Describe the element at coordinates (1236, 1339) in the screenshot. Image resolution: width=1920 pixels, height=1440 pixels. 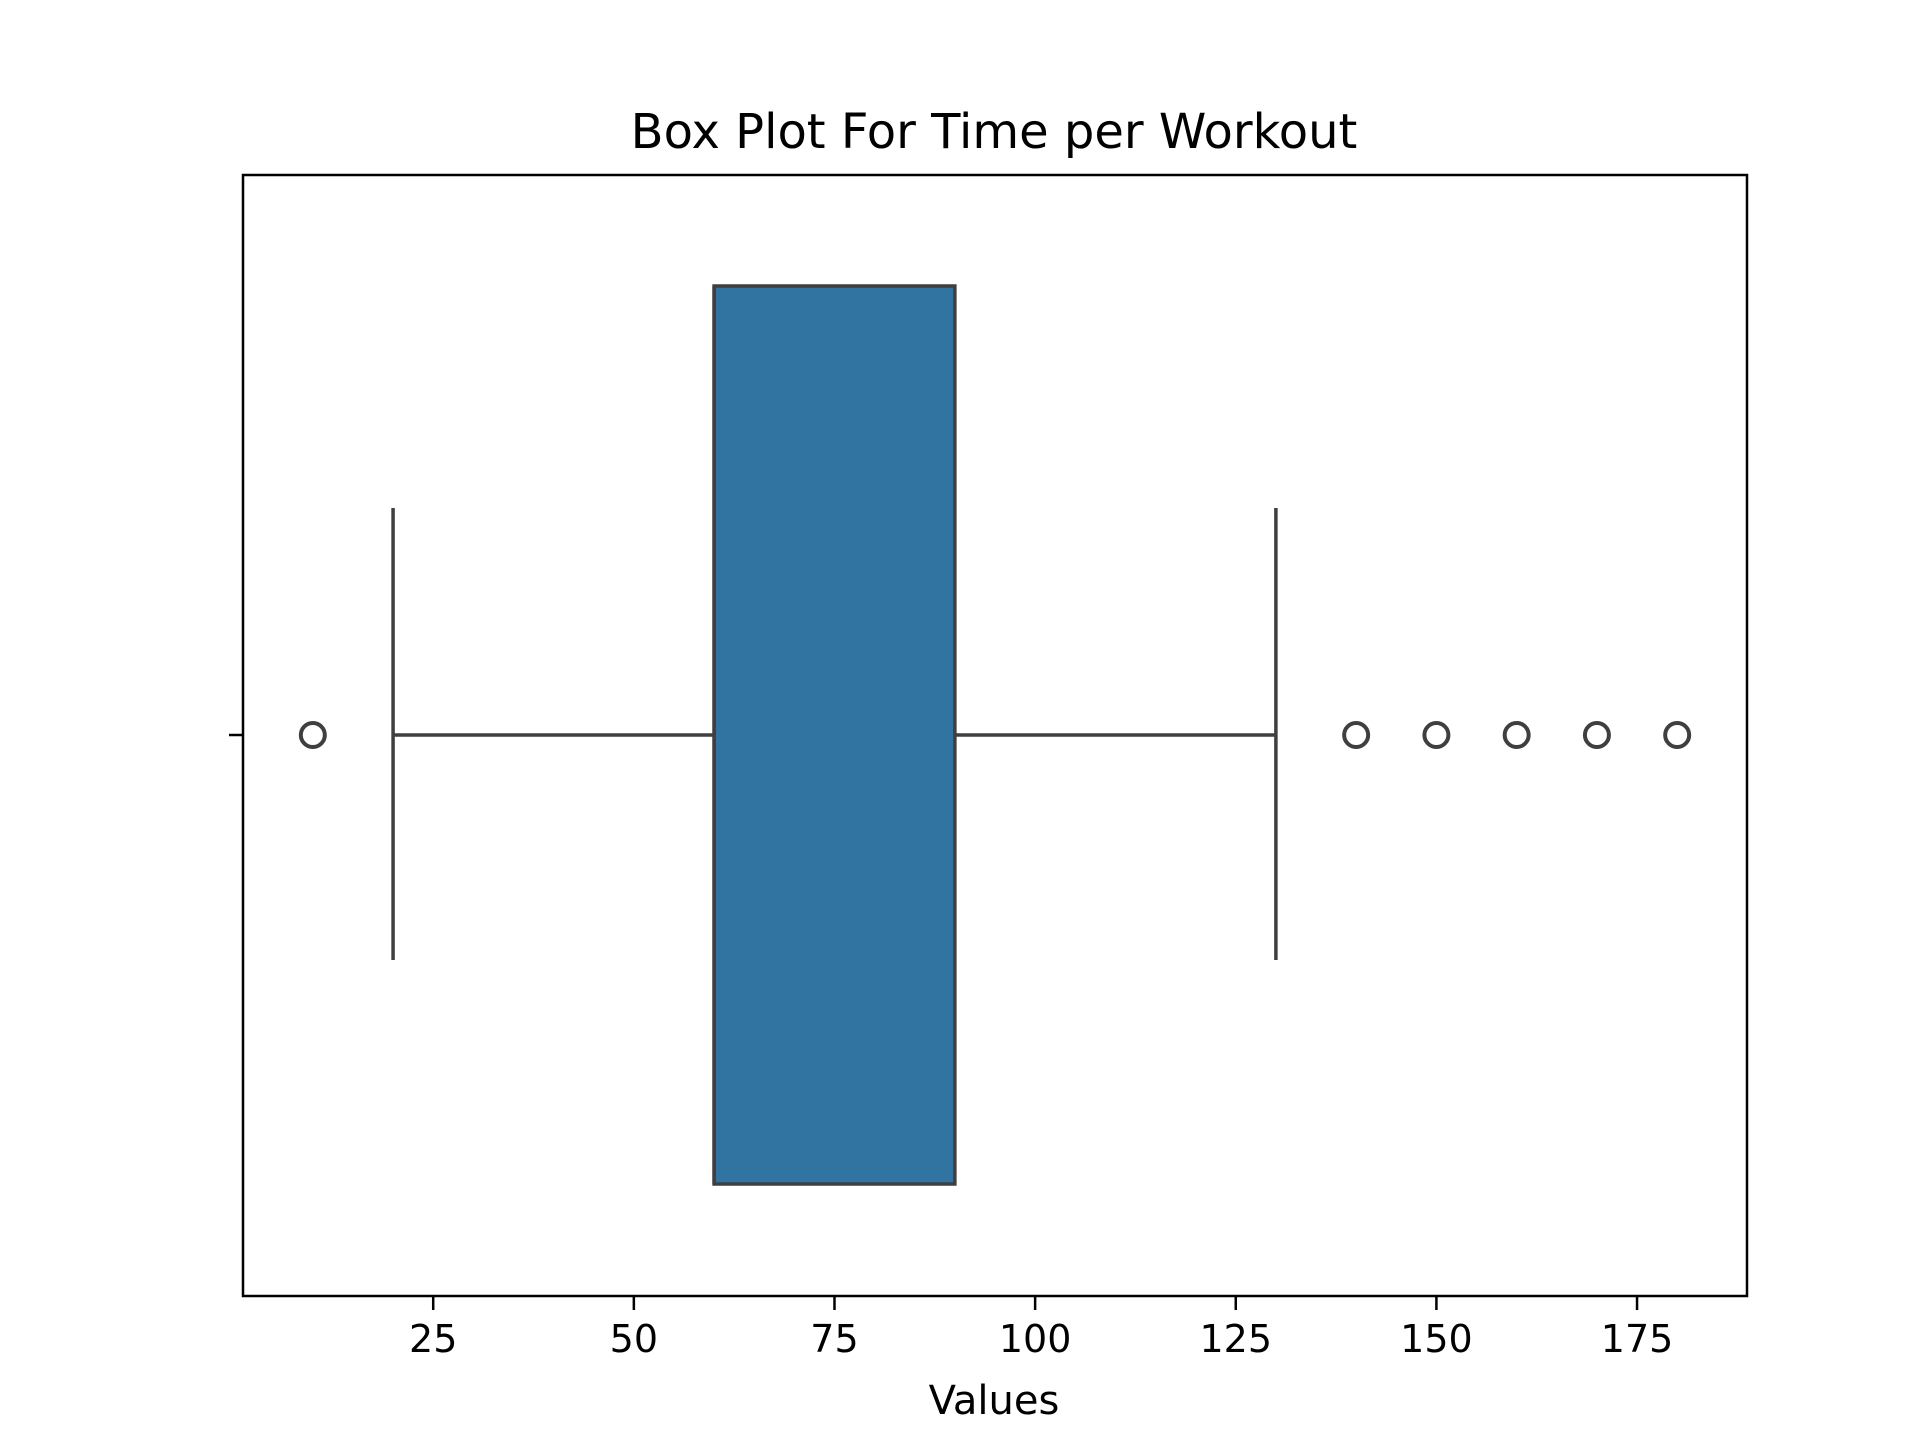
I see `x-tick-label: 125` at that location.